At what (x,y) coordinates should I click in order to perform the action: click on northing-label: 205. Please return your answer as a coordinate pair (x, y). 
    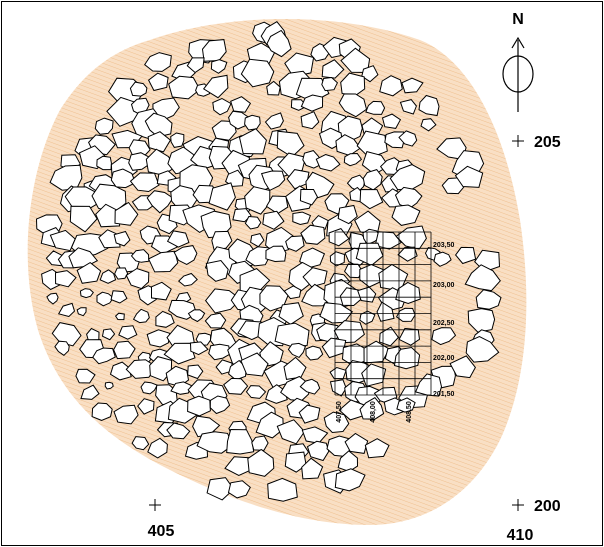
    Looking at the image, I should click on (547, 142).